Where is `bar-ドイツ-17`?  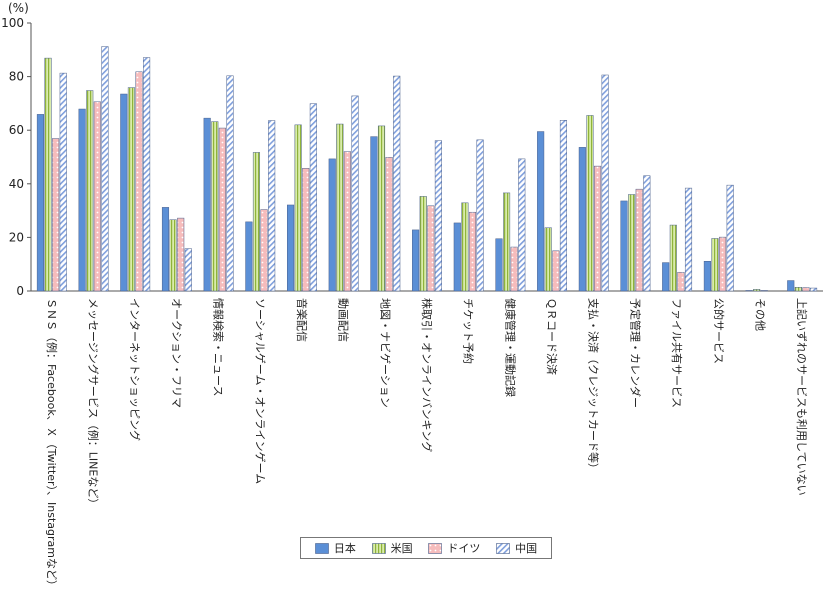
bar-ドイツ-17 is located at coordinates (764, 291).